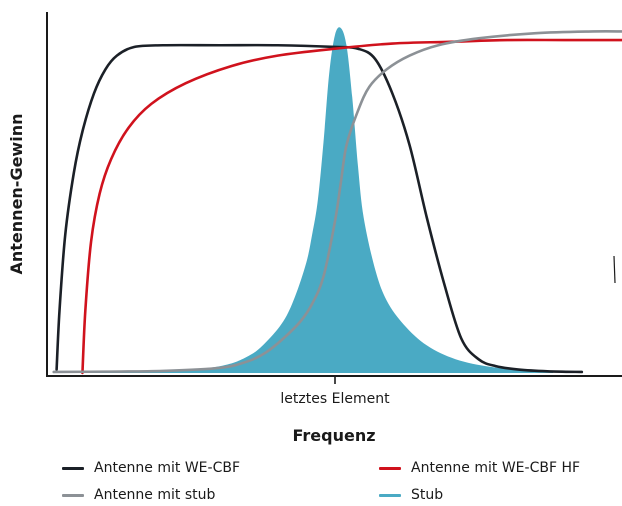  I want to click on x-ticks: letztes Element, so click(335, 391).